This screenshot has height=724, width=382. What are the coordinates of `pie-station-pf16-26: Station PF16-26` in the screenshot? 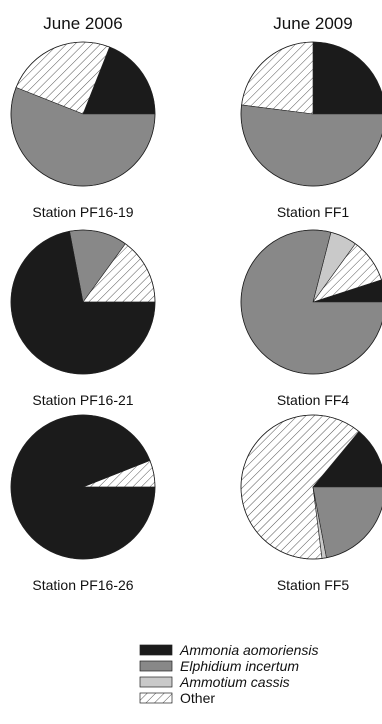 It's located at (83, 503).